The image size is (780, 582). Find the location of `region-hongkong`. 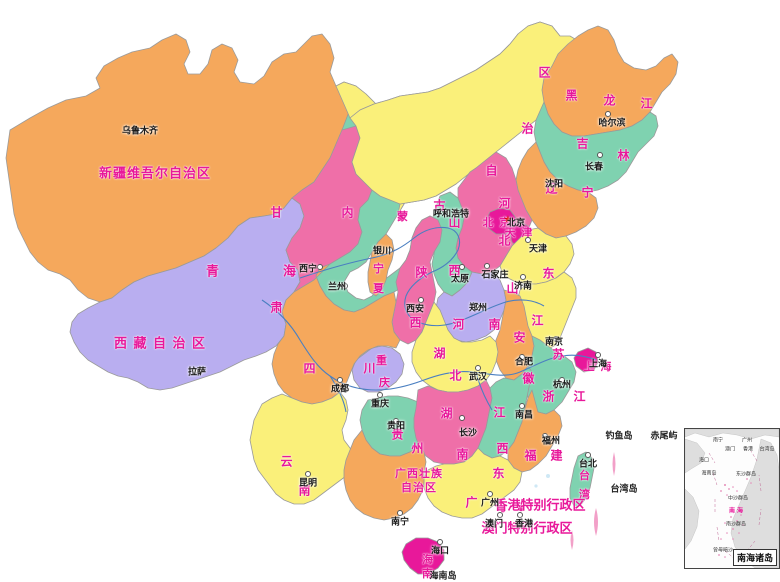

region-hongkong is located at coordinates (521, 508).